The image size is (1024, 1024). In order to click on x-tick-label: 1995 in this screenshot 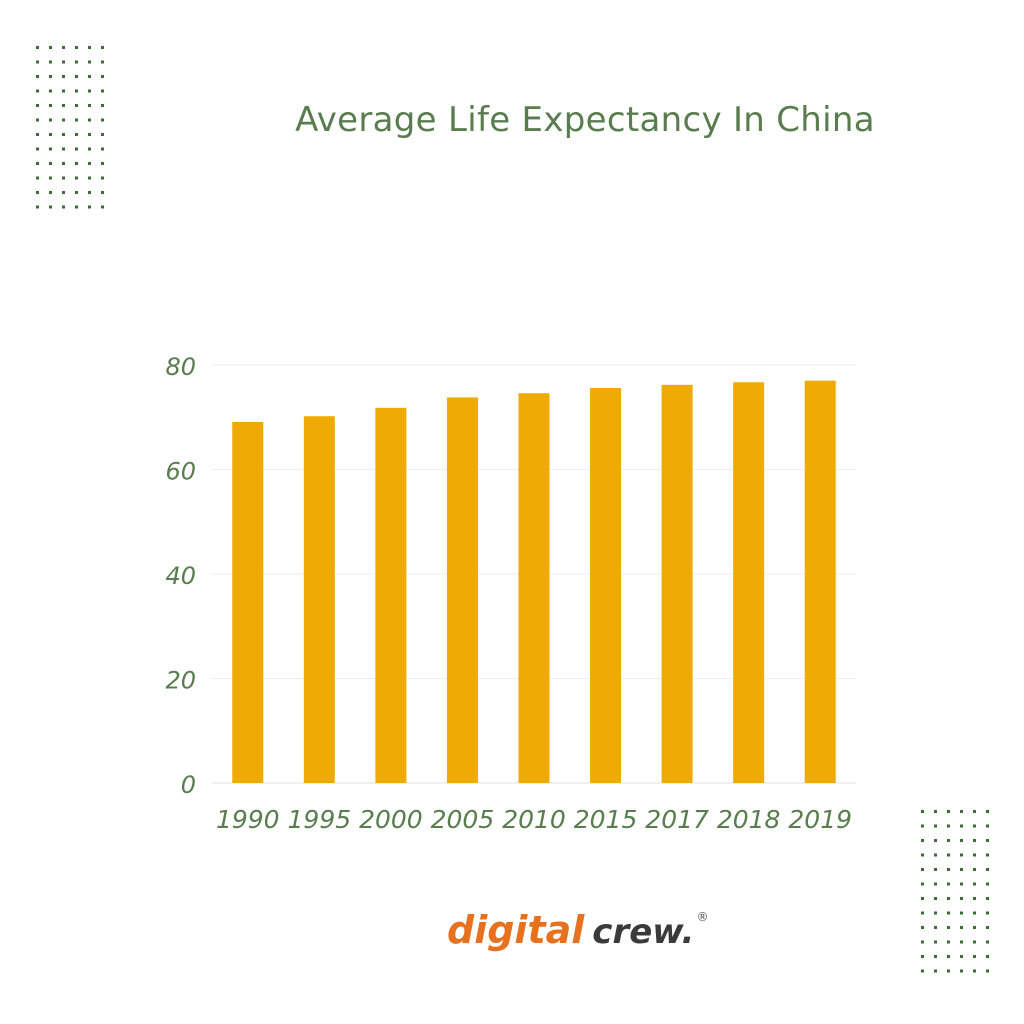, I will do `click(320, 819)`.